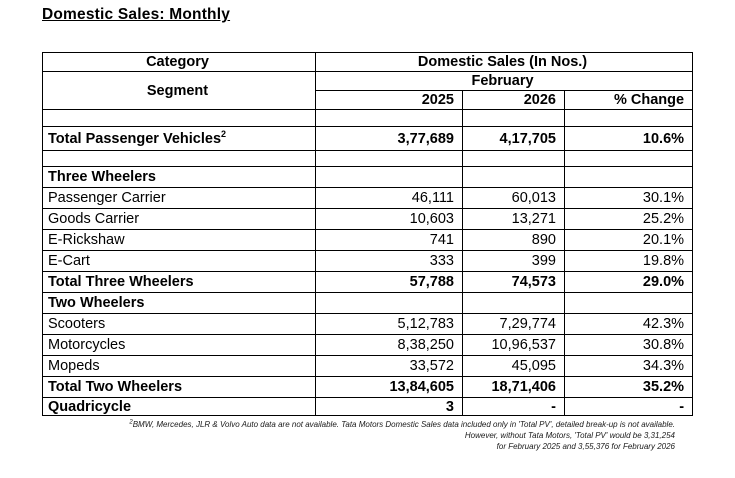  I want to click on value-2025: 8,38,250, so click(389, 345).